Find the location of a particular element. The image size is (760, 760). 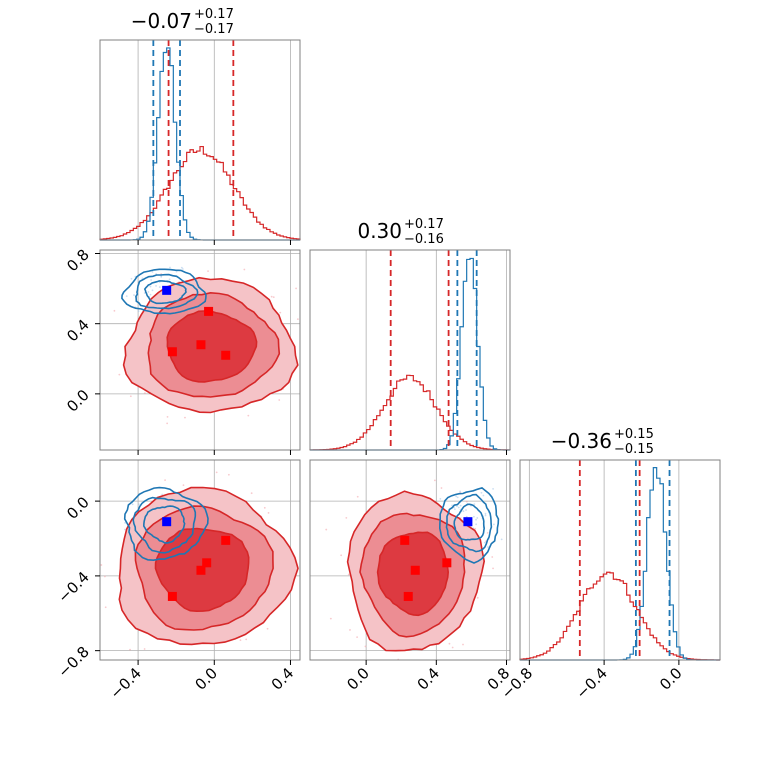

title-value: −0.36 is located at coordinates (581, 441).